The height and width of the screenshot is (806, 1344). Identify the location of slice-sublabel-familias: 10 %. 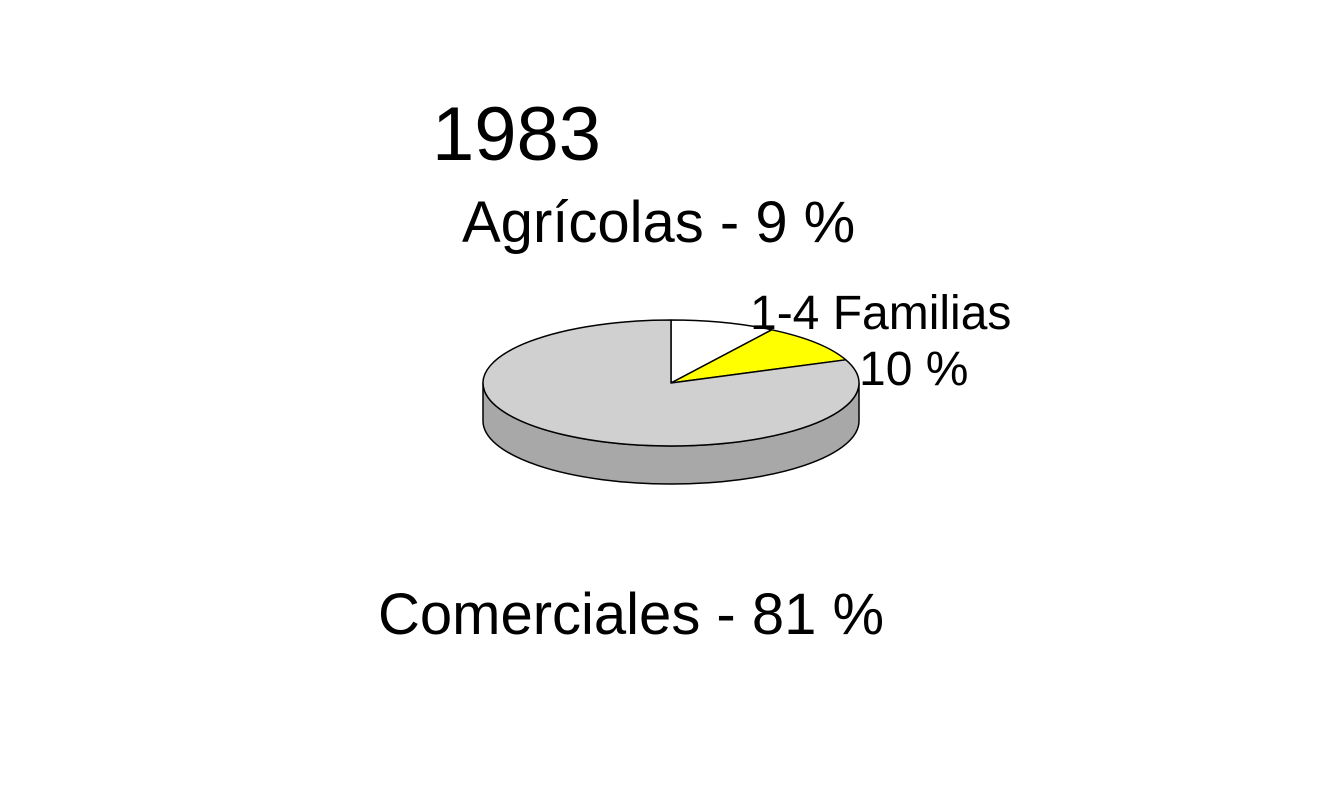
(913, 369).